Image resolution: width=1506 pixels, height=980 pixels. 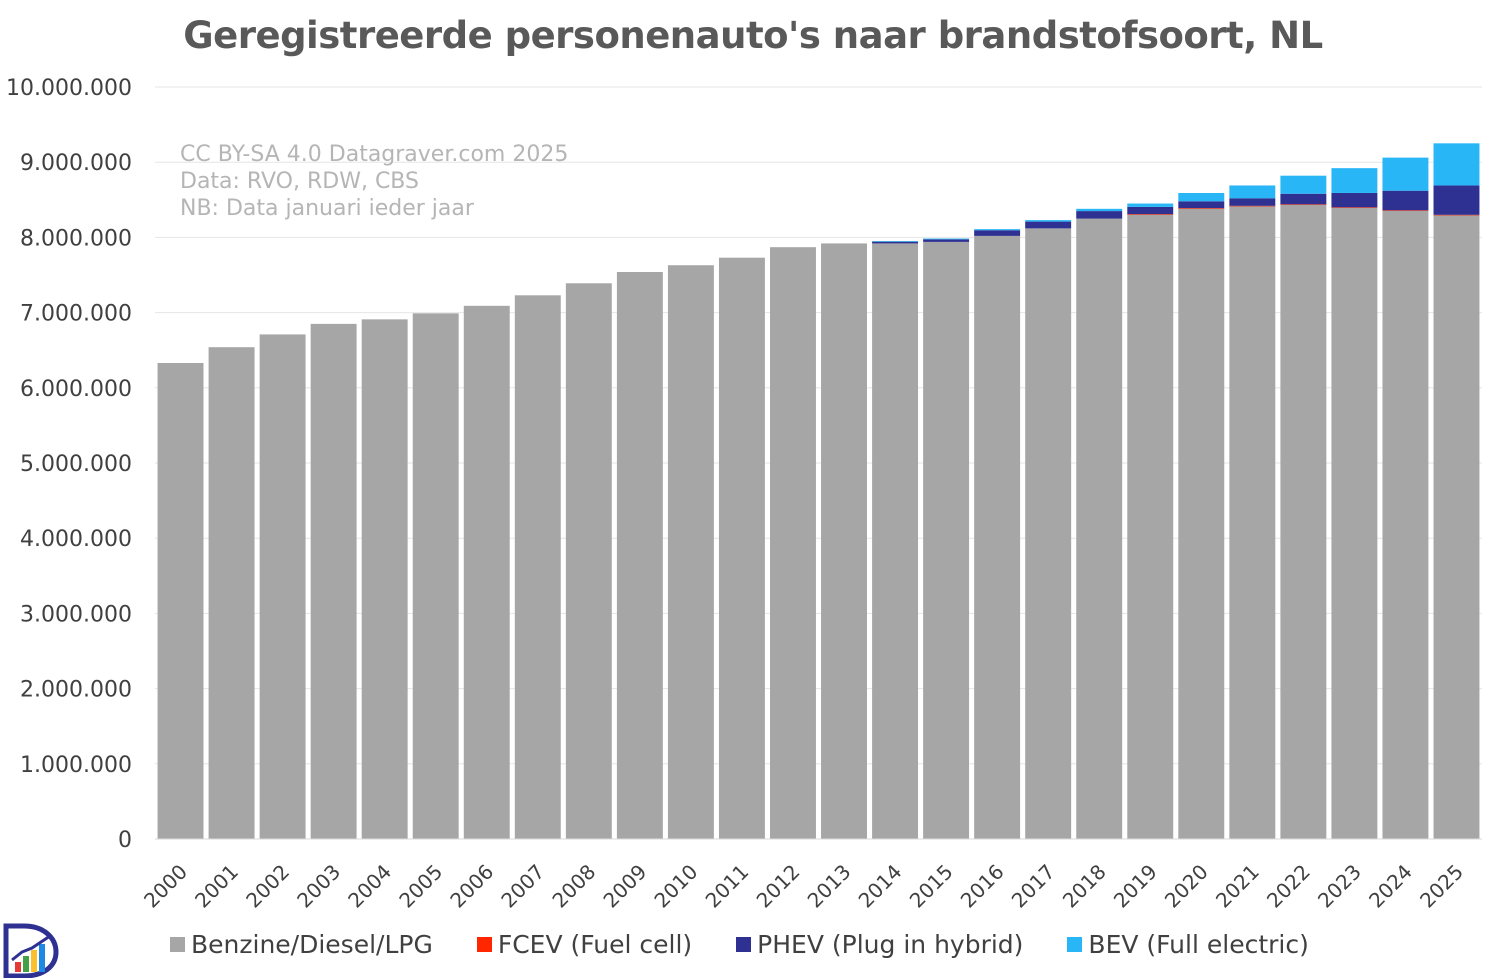 What do you see at coordinates (231, 593) in the screenshot?
I see `bar-segment-1-2001` at bounding box center [231, 593].